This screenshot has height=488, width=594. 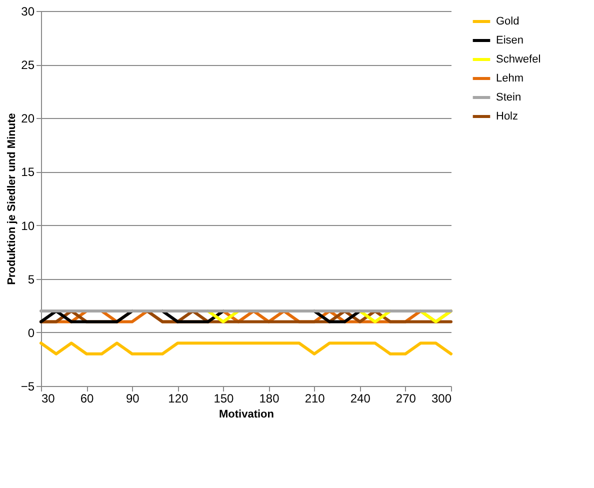 What do you see at coordinates (510, 40) in the screenshot?
I see `legend-label: Eisen` at bounding box center [510, 40].